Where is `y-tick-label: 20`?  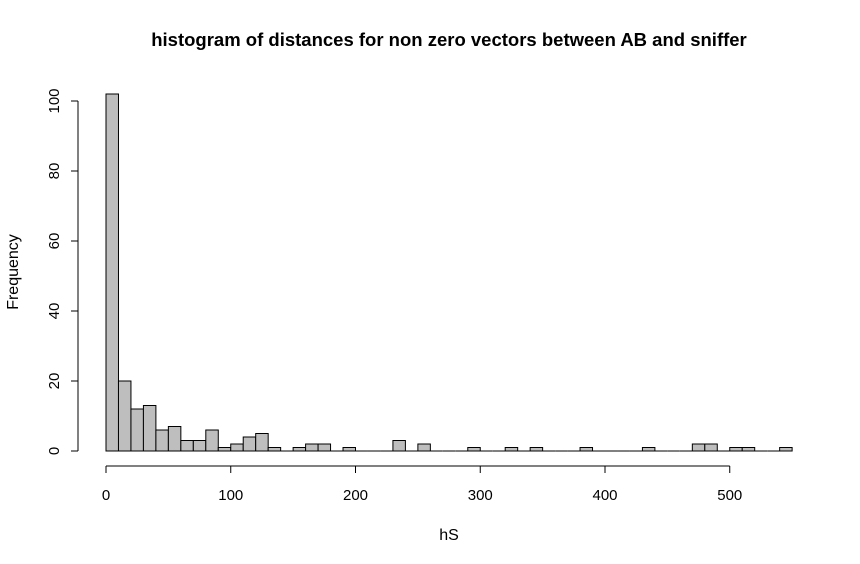
y-tick-label: 20 is located at coordinates (54, 381).